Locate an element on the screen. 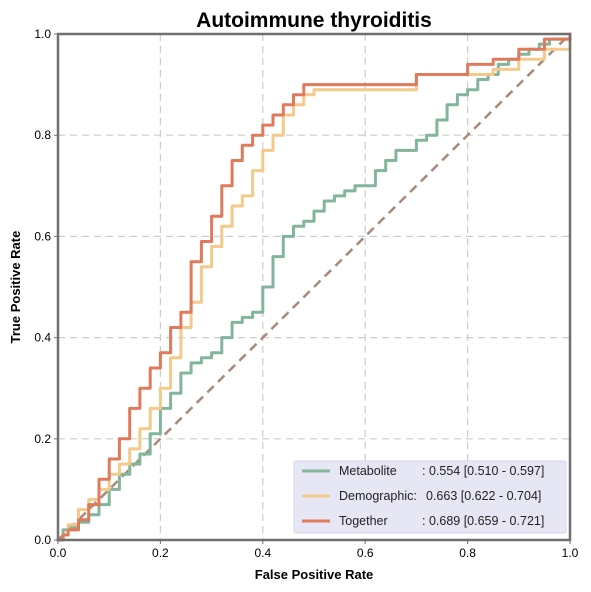 Image resolution: width=591 pixels, height=592 pixels. x-tick-label-0-6: 0.6 is located at coordinates (365, 553).